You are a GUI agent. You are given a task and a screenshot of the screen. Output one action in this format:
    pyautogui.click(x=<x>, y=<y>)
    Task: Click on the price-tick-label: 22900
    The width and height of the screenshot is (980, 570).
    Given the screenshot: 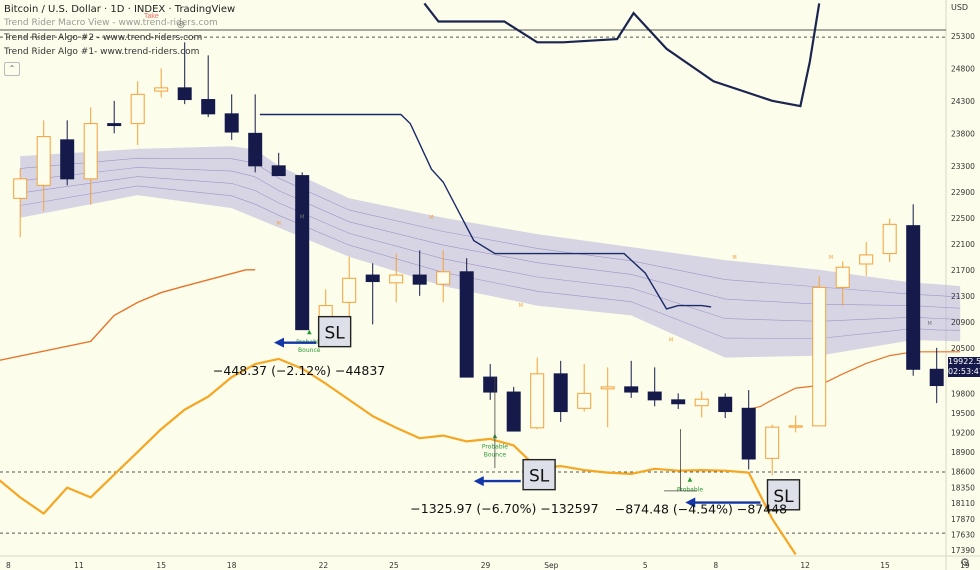 What is the action you would take?
    pyautogui.click(x=963, y=192)
    